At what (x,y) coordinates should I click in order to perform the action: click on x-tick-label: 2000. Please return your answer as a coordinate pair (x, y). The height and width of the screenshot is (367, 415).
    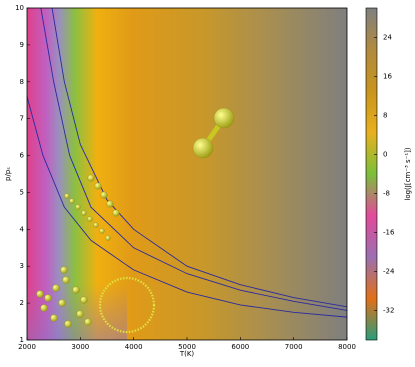
    Looking at the image, I should click on (27, 347).